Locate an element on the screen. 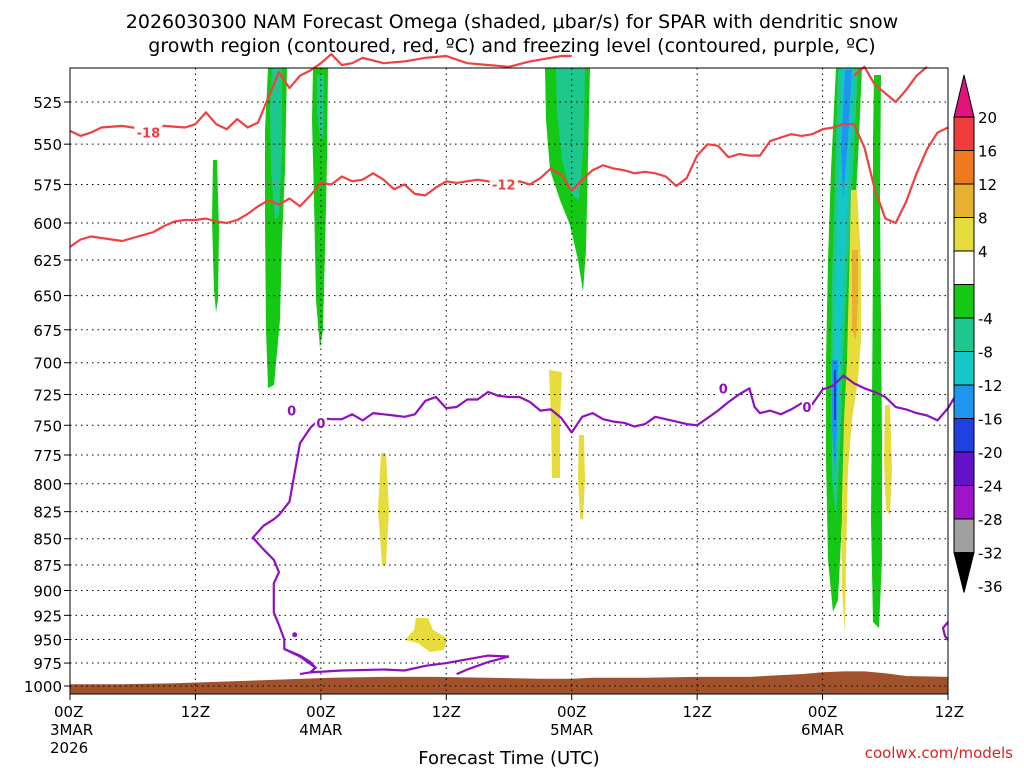  colorbar-label: -32 is located at coordinates (990, 554).